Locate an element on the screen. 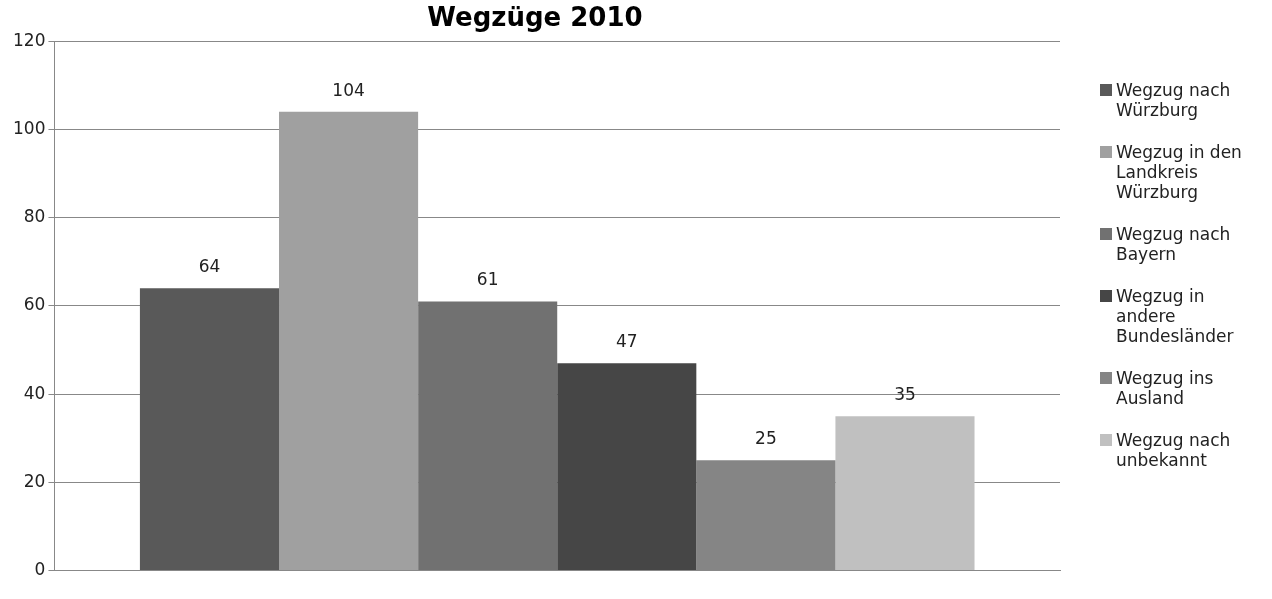 This screenshot has height=599, width=1272. y-tick-label: 60 is located at coordinates (34, 304).